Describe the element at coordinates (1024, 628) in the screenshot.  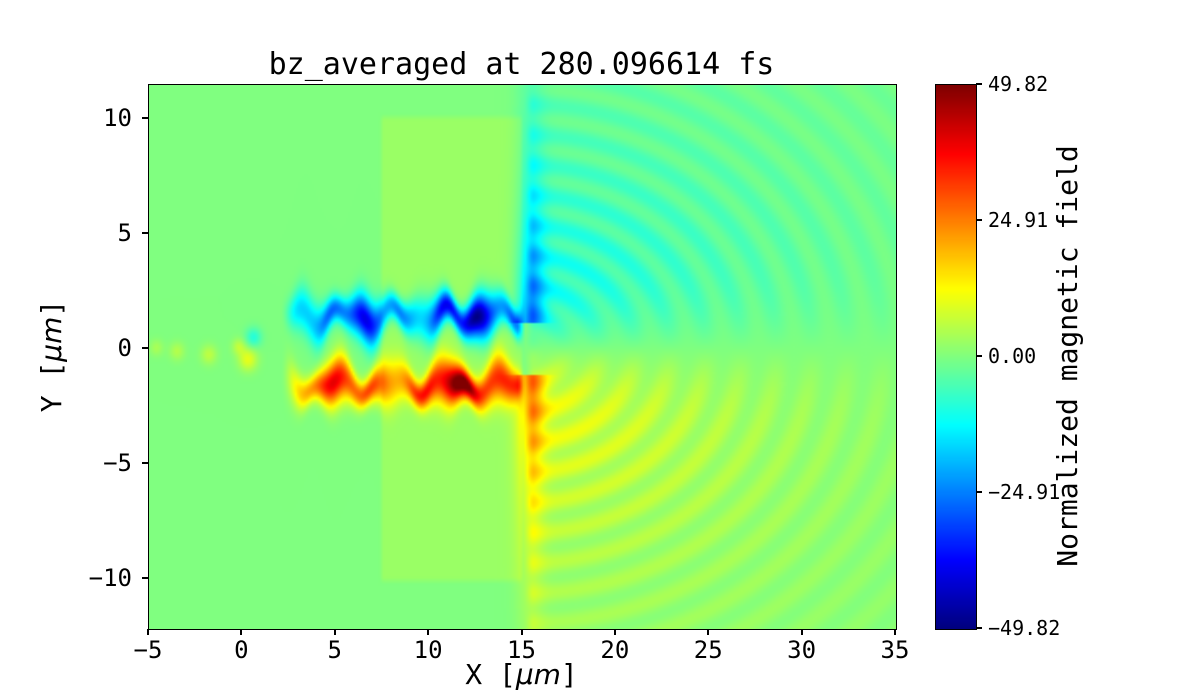
I see `colorbar-tick-label: −49.82` at that location.